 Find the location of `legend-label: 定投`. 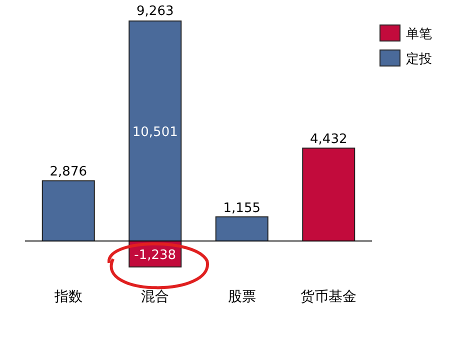

legend-label: 定投 is located at coordinates (419, 59).